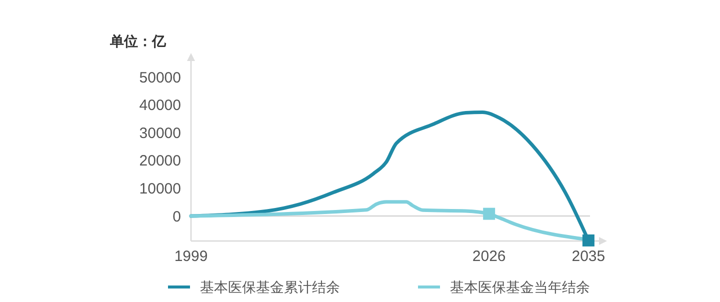 The image size is (720, 302). What do you see at coordinates (191, 256) in the screenshot?
I see `x-tick-label: 1999` at bounding box center [191, 256].